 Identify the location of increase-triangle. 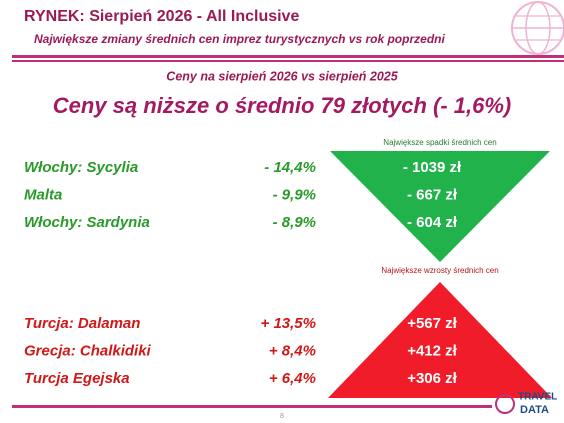
(440, 340).